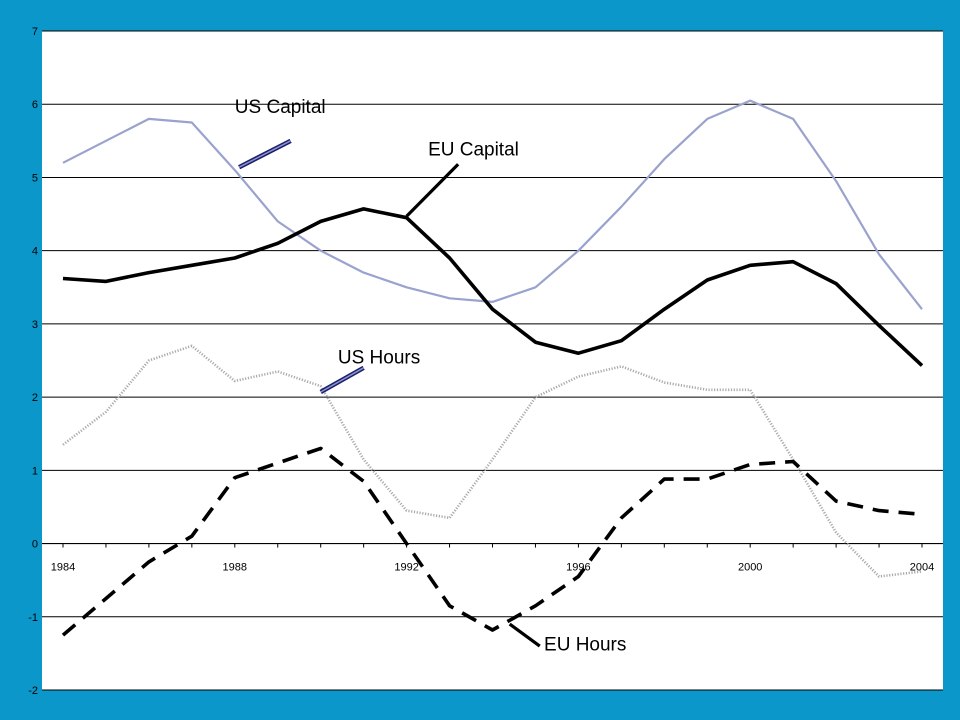 This screenshot has width=960, height=720. I want to click on x-tick-label: 1984, so click(63, 568).